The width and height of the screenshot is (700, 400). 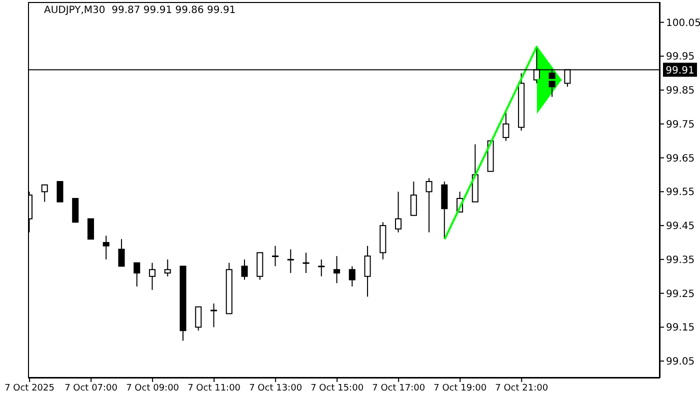 I want to click on y-tick-label: 99.15, so click(x=680, y=328).